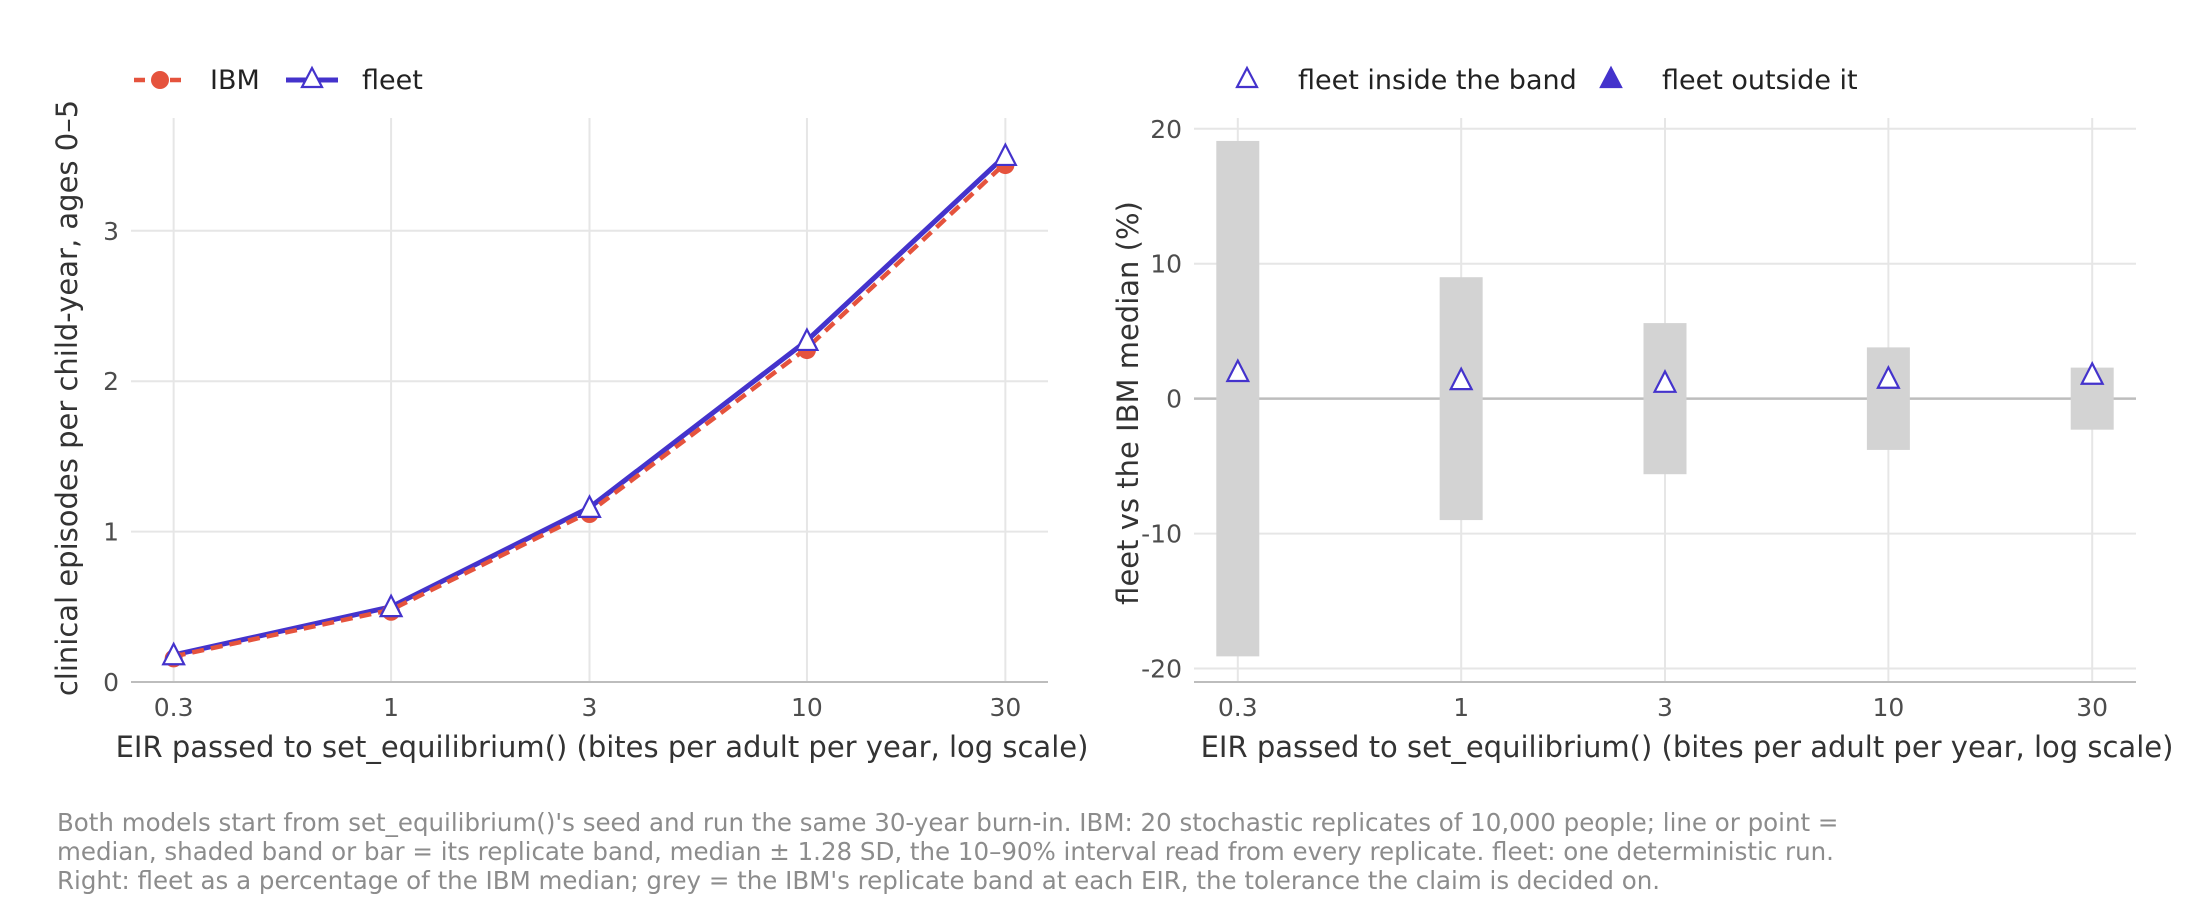 The width and height of the screenshot is (2200, 919). Describe the element at coordinates (1166, 129) in the screenshot. I see `y-tick-label: 20` at that location.